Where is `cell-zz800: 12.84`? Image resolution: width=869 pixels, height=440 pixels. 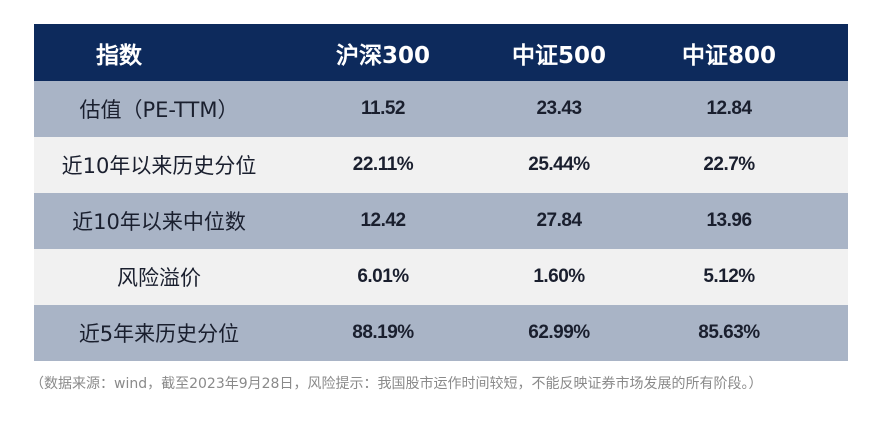 cell-zz800: 12.84 is located at coordinates (729, 108).